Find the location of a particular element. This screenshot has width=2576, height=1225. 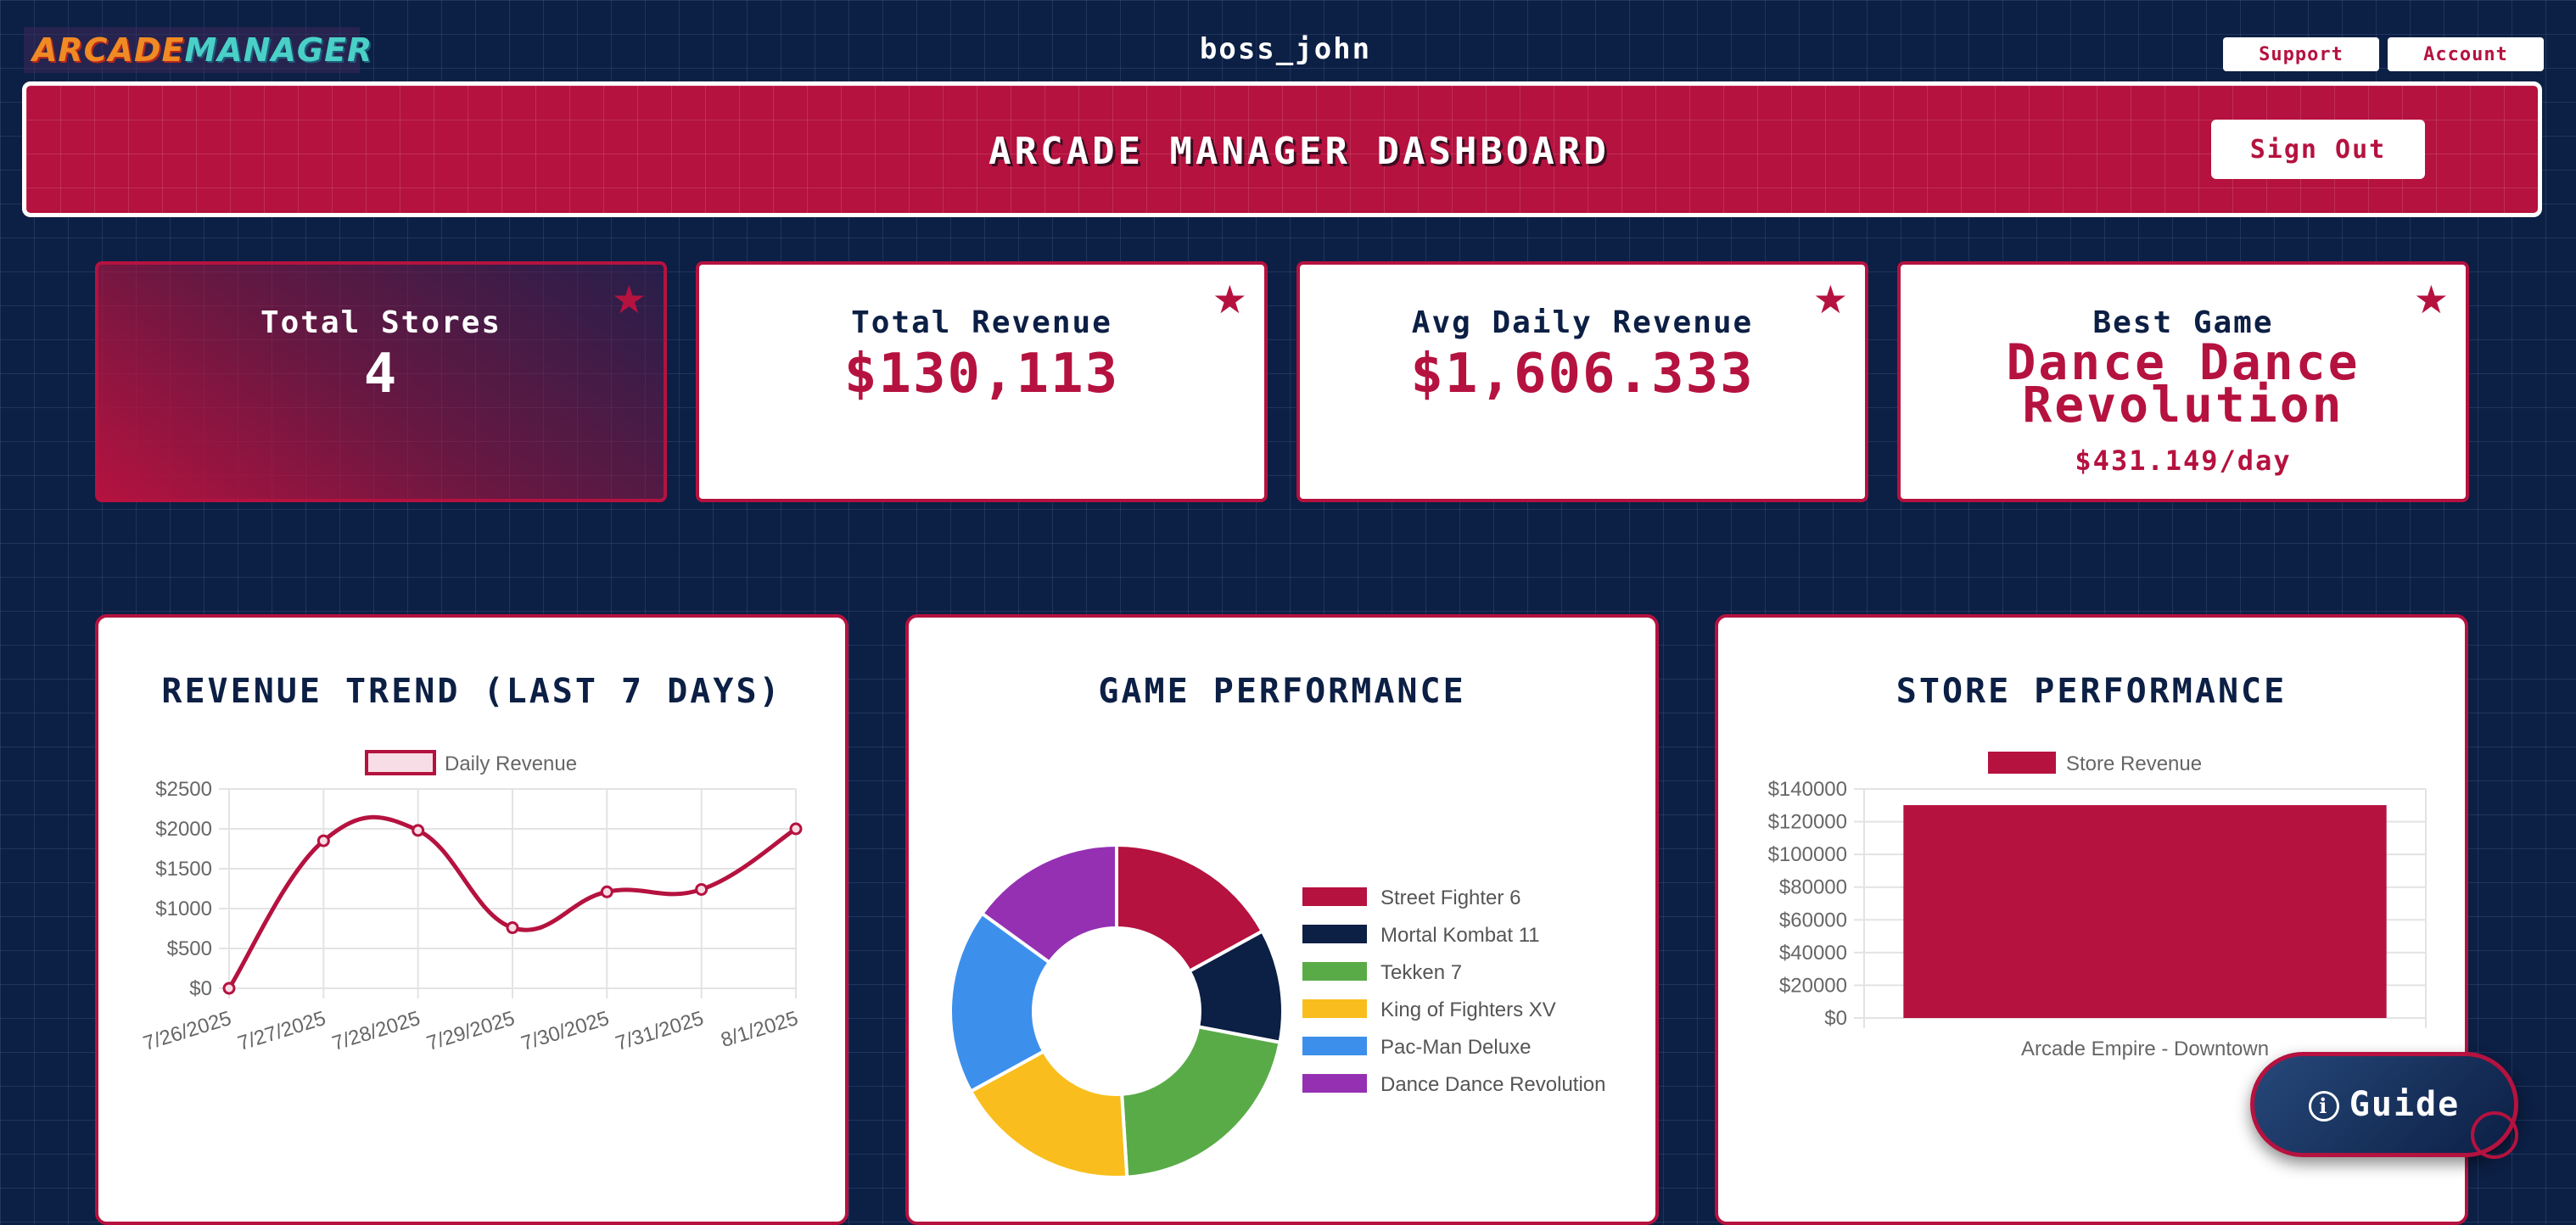

y-tick-label: $60000 is located at coordinates (1813, 920).